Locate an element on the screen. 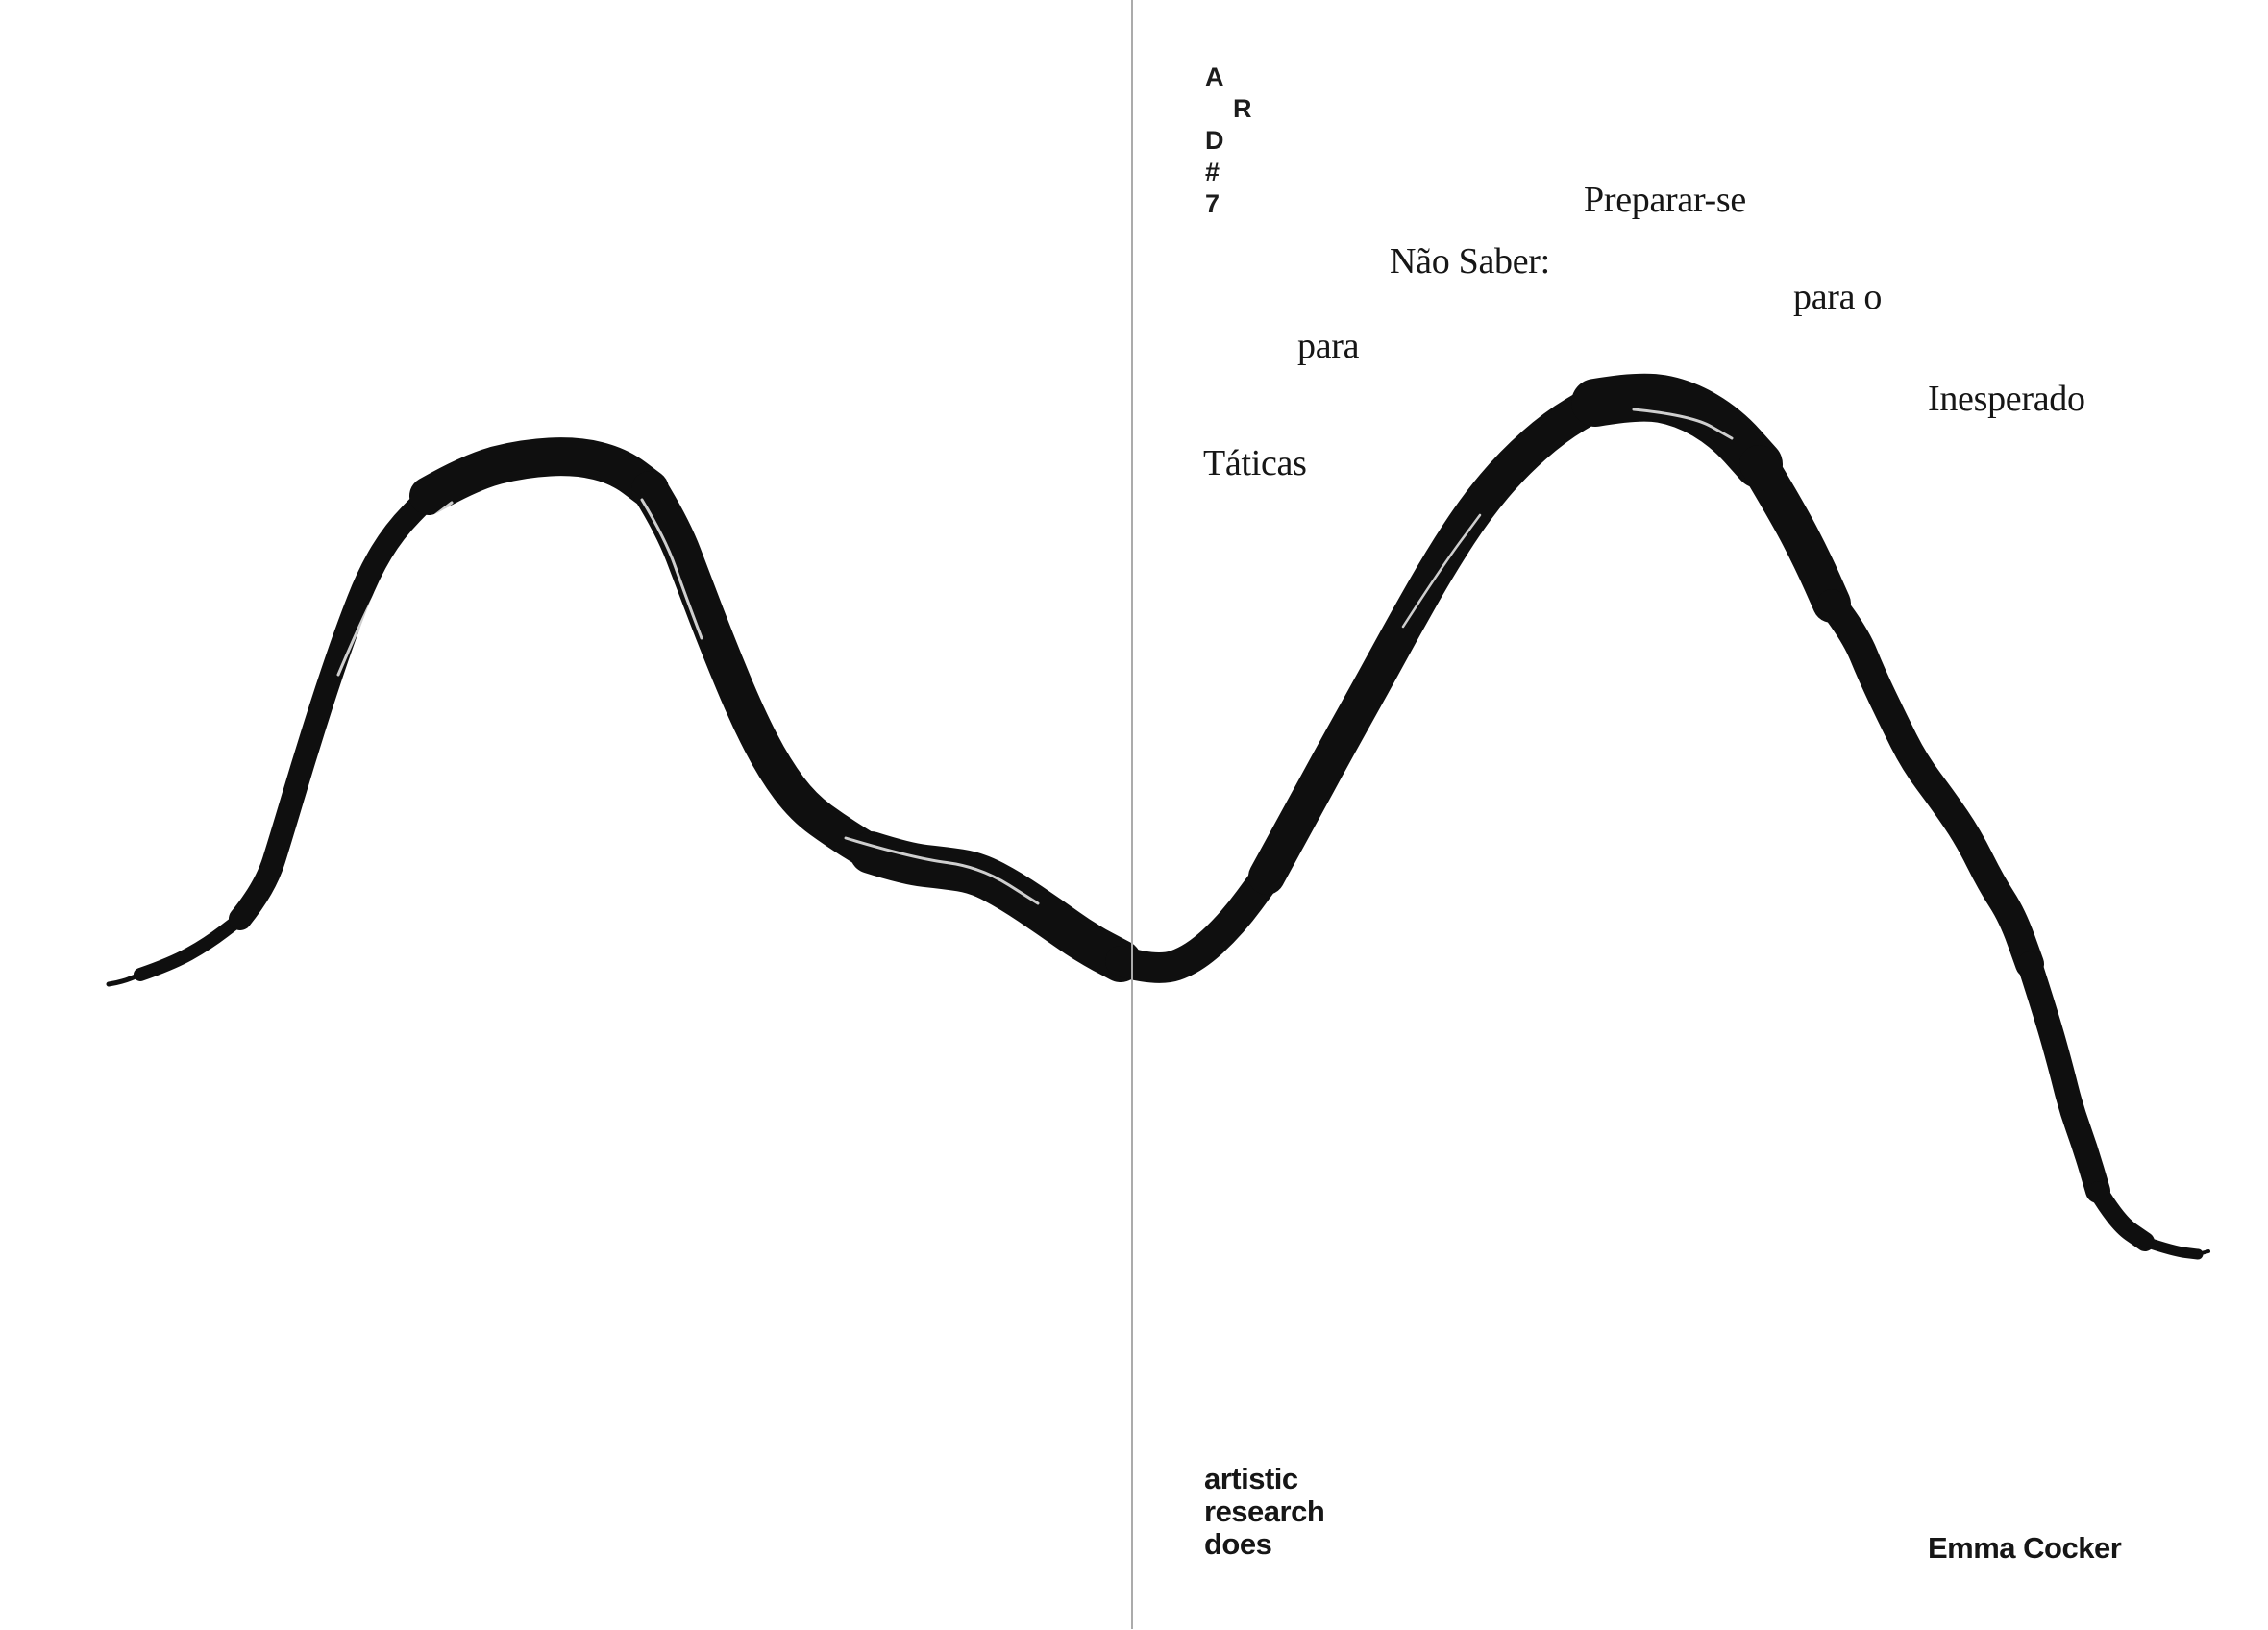 This screenshot has width=2268, height=1630. author-name: Emma Cocker is located at coordinates (2025, 1548).